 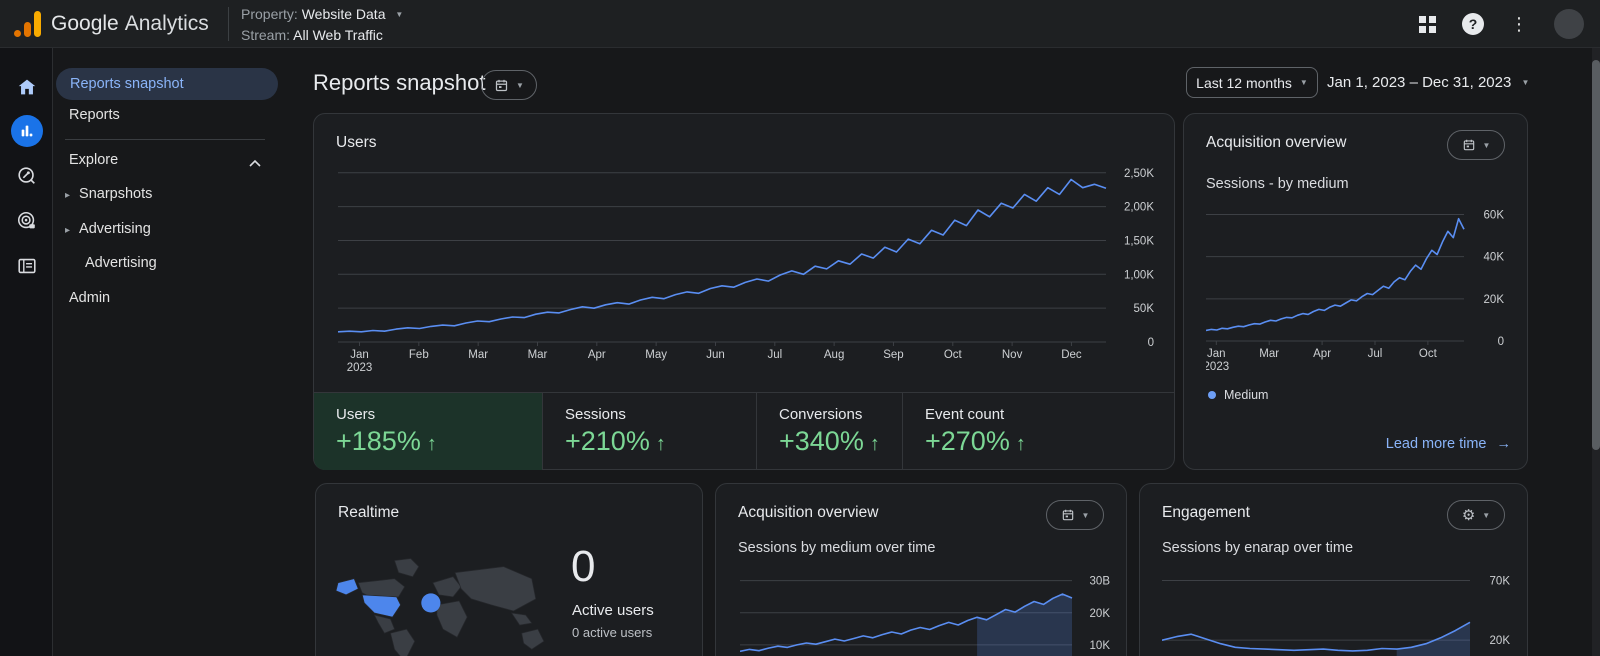 I want to click on stream-row: Stream: All Web Traffic, so click(x=322, y=35).